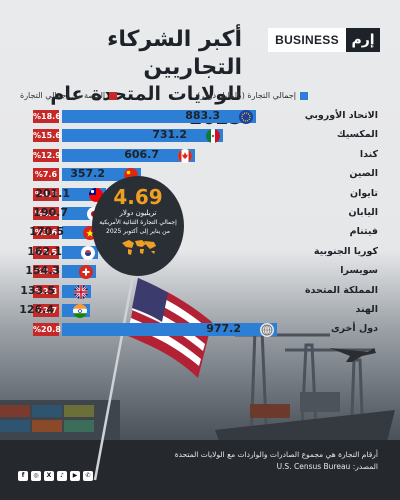  What do you see at coordinates (307, 40) in the screenshot?
I see `brand-name: BUSINESS` at bounding box center [307, 40].